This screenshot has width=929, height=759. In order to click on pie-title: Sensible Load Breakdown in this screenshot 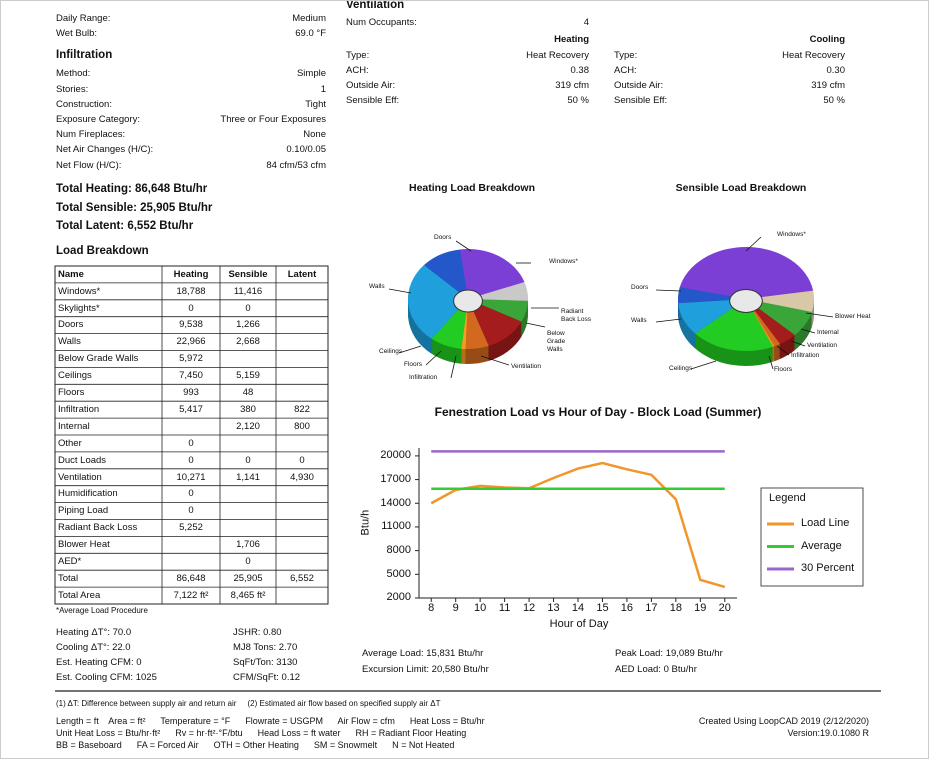, I will do `click(741, 187)`.